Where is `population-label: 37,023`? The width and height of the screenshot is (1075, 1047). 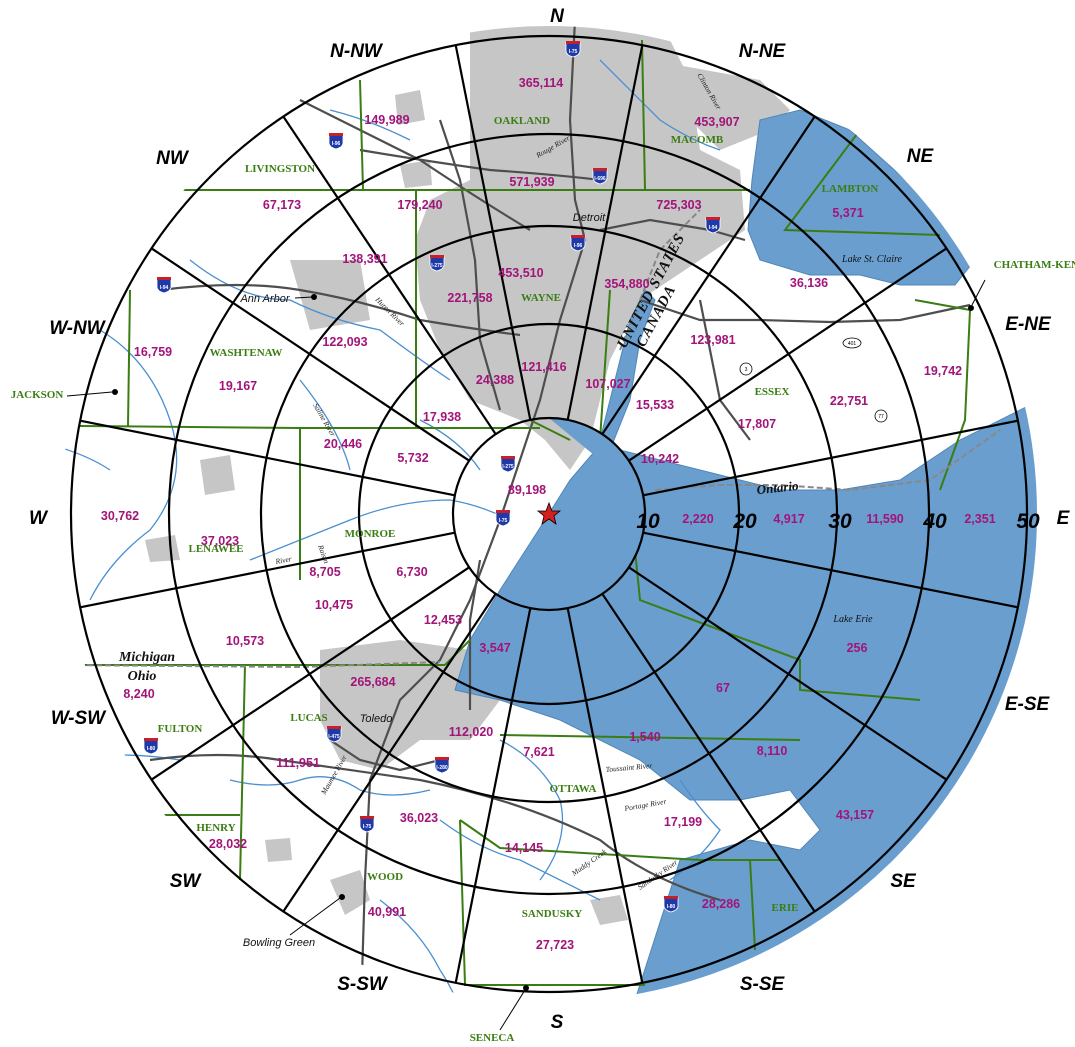 population-label: 37,023 is located at coordinates (220, 541).